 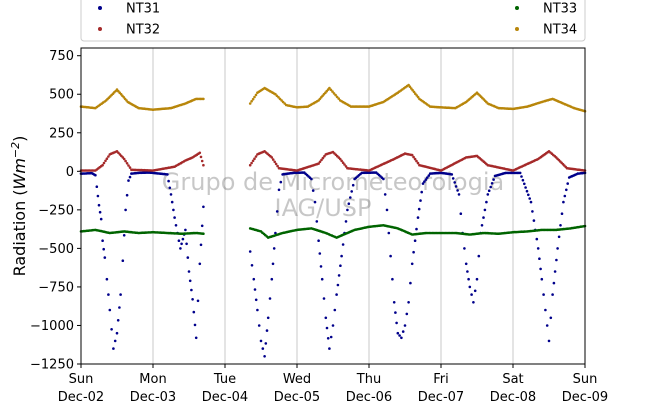 I want to click on series-nt34, so click(x=333, y=98).